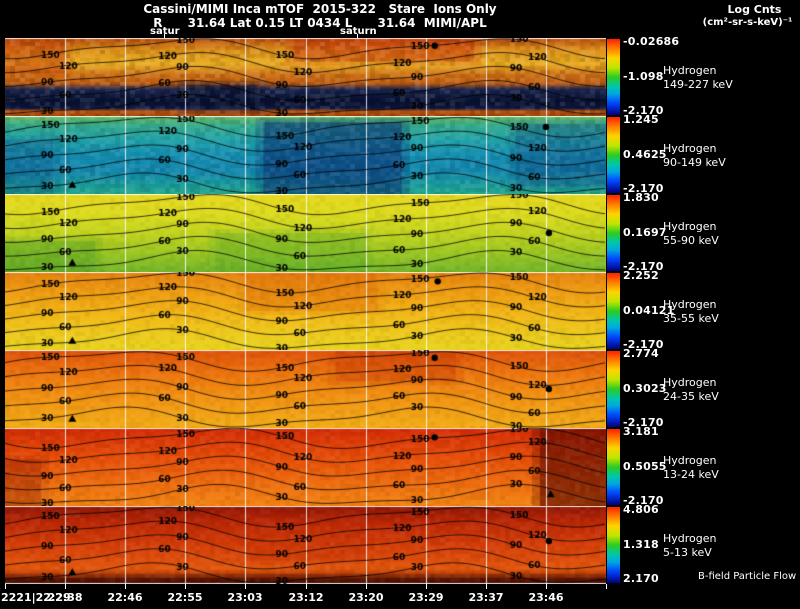 This screenshot has width=800, height=609. What do you see at coordinates (641, 275) in the screenshot?
I see `colorbar-max-label: 2.252` at bounding box center [641, 275].